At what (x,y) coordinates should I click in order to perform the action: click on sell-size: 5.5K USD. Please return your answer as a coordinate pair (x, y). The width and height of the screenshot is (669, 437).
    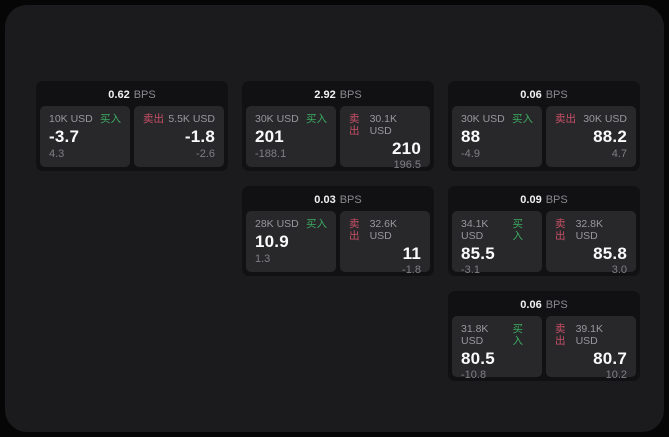
    Looking at the image, I should click on (191, 119).